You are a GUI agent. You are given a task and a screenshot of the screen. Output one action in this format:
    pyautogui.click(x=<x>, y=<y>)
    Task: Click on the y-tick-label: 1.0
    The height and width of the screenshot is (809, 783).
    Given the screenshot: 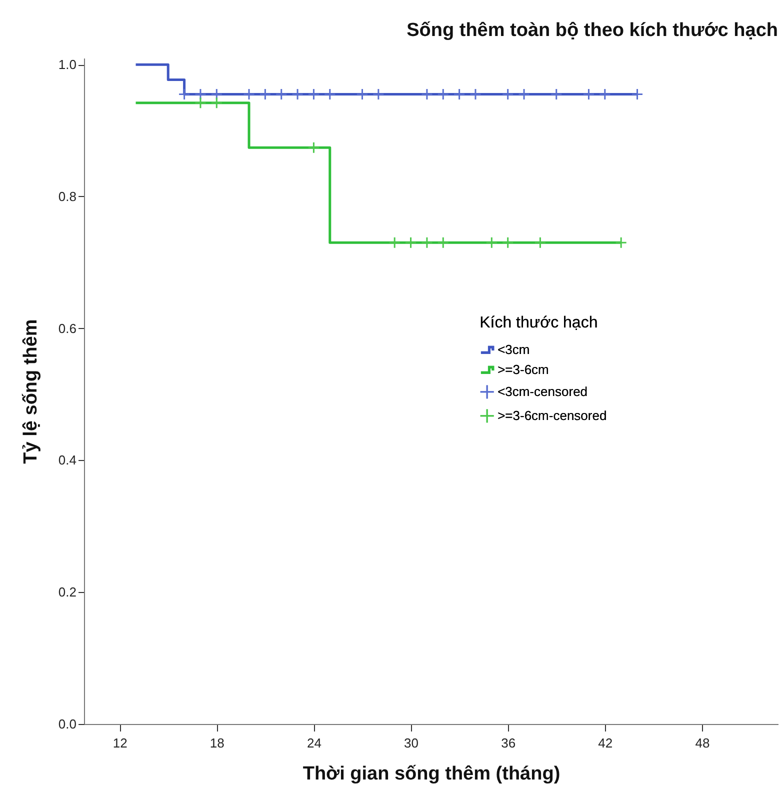 What is the action you would take?
    pyautogui.click(x=67, y=64)
    